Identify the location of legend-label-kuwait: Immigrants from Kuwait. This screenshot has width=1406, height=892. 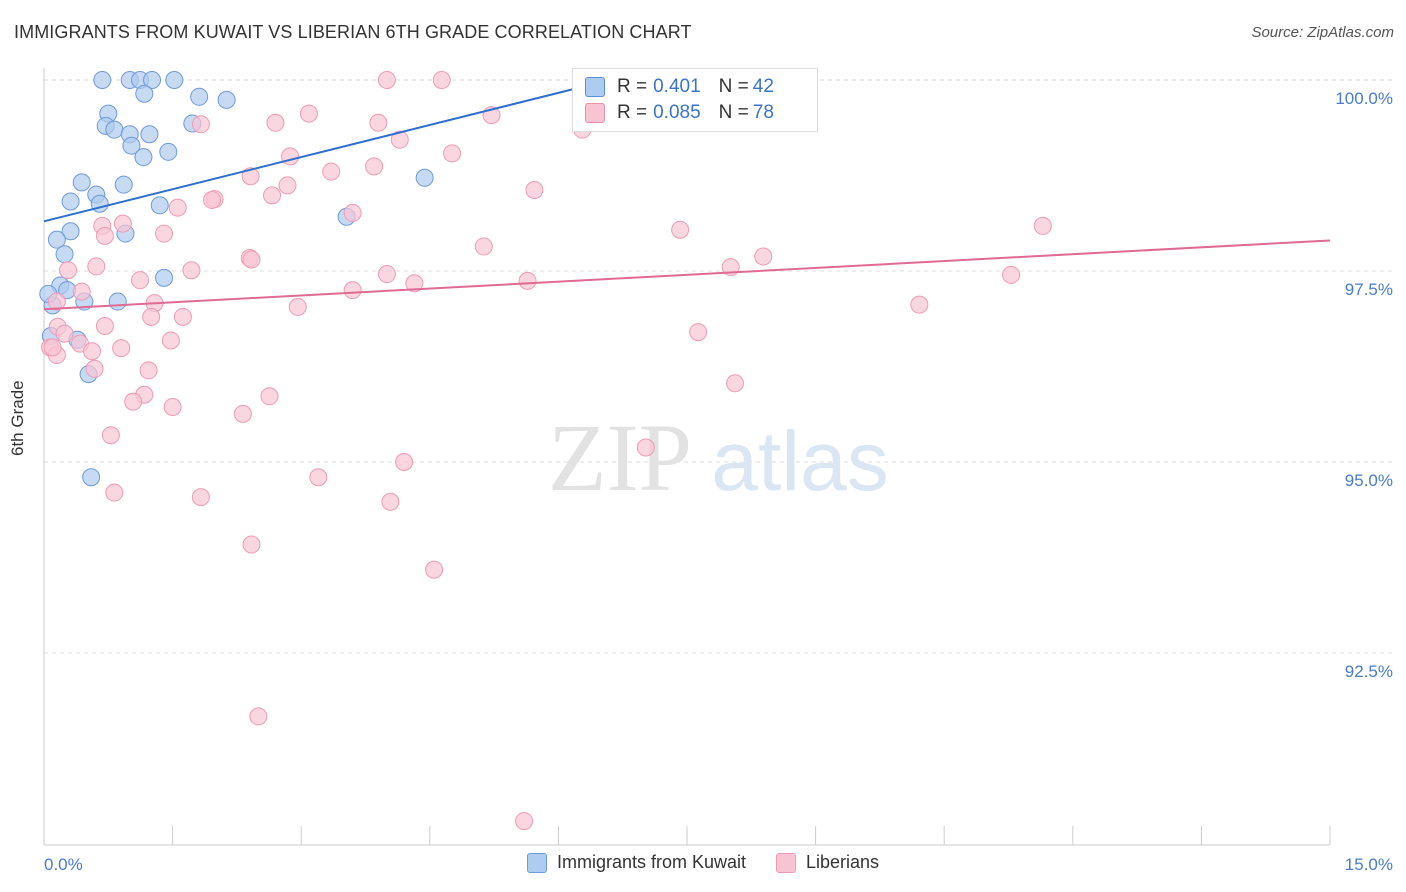
(651, 862).